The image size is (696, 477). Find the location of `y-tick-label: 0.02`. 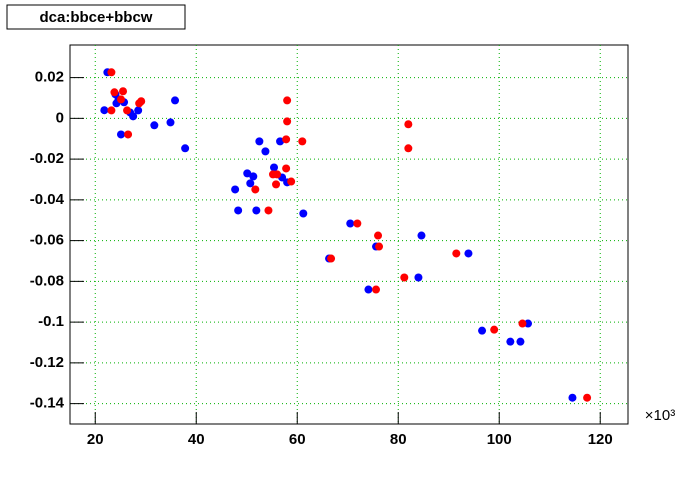

y-tick-label: 0.02 is located at coordinates (49, 77).